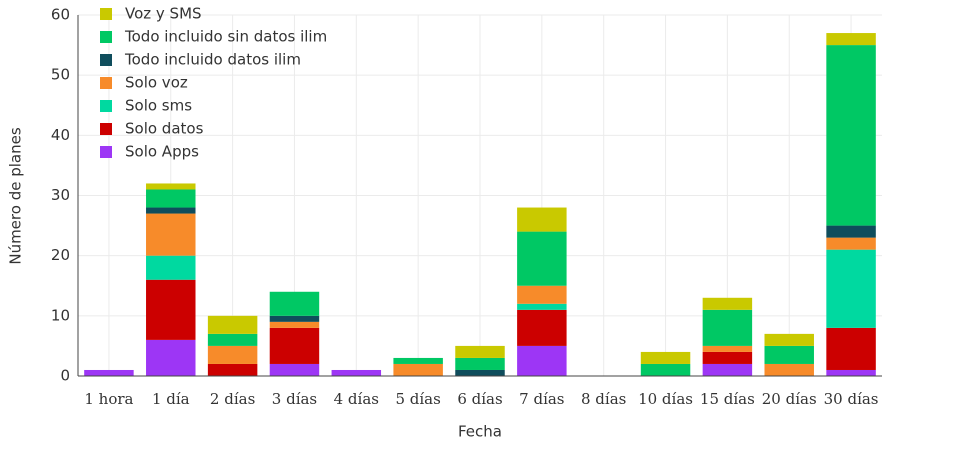 This screenshot has height=454, width=960. I want to click on x-tick-label: 1 día, so click(171, 399).